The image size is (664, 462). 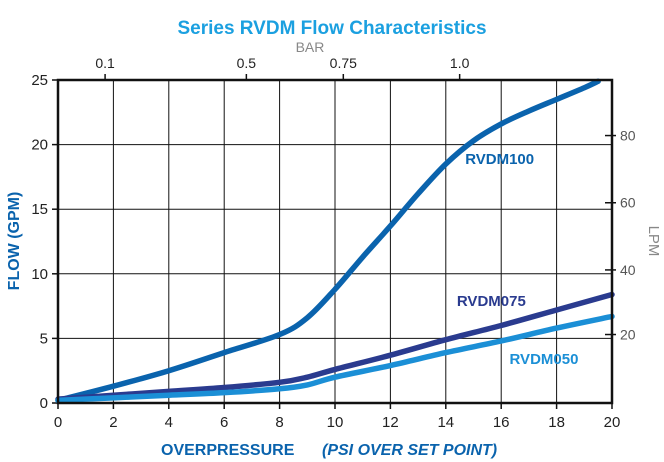 What do you see at coordinates (499, 159) in the screenshot?
I see `series-label-rvdm100: RVDM100` at bounding box center [499, 159].